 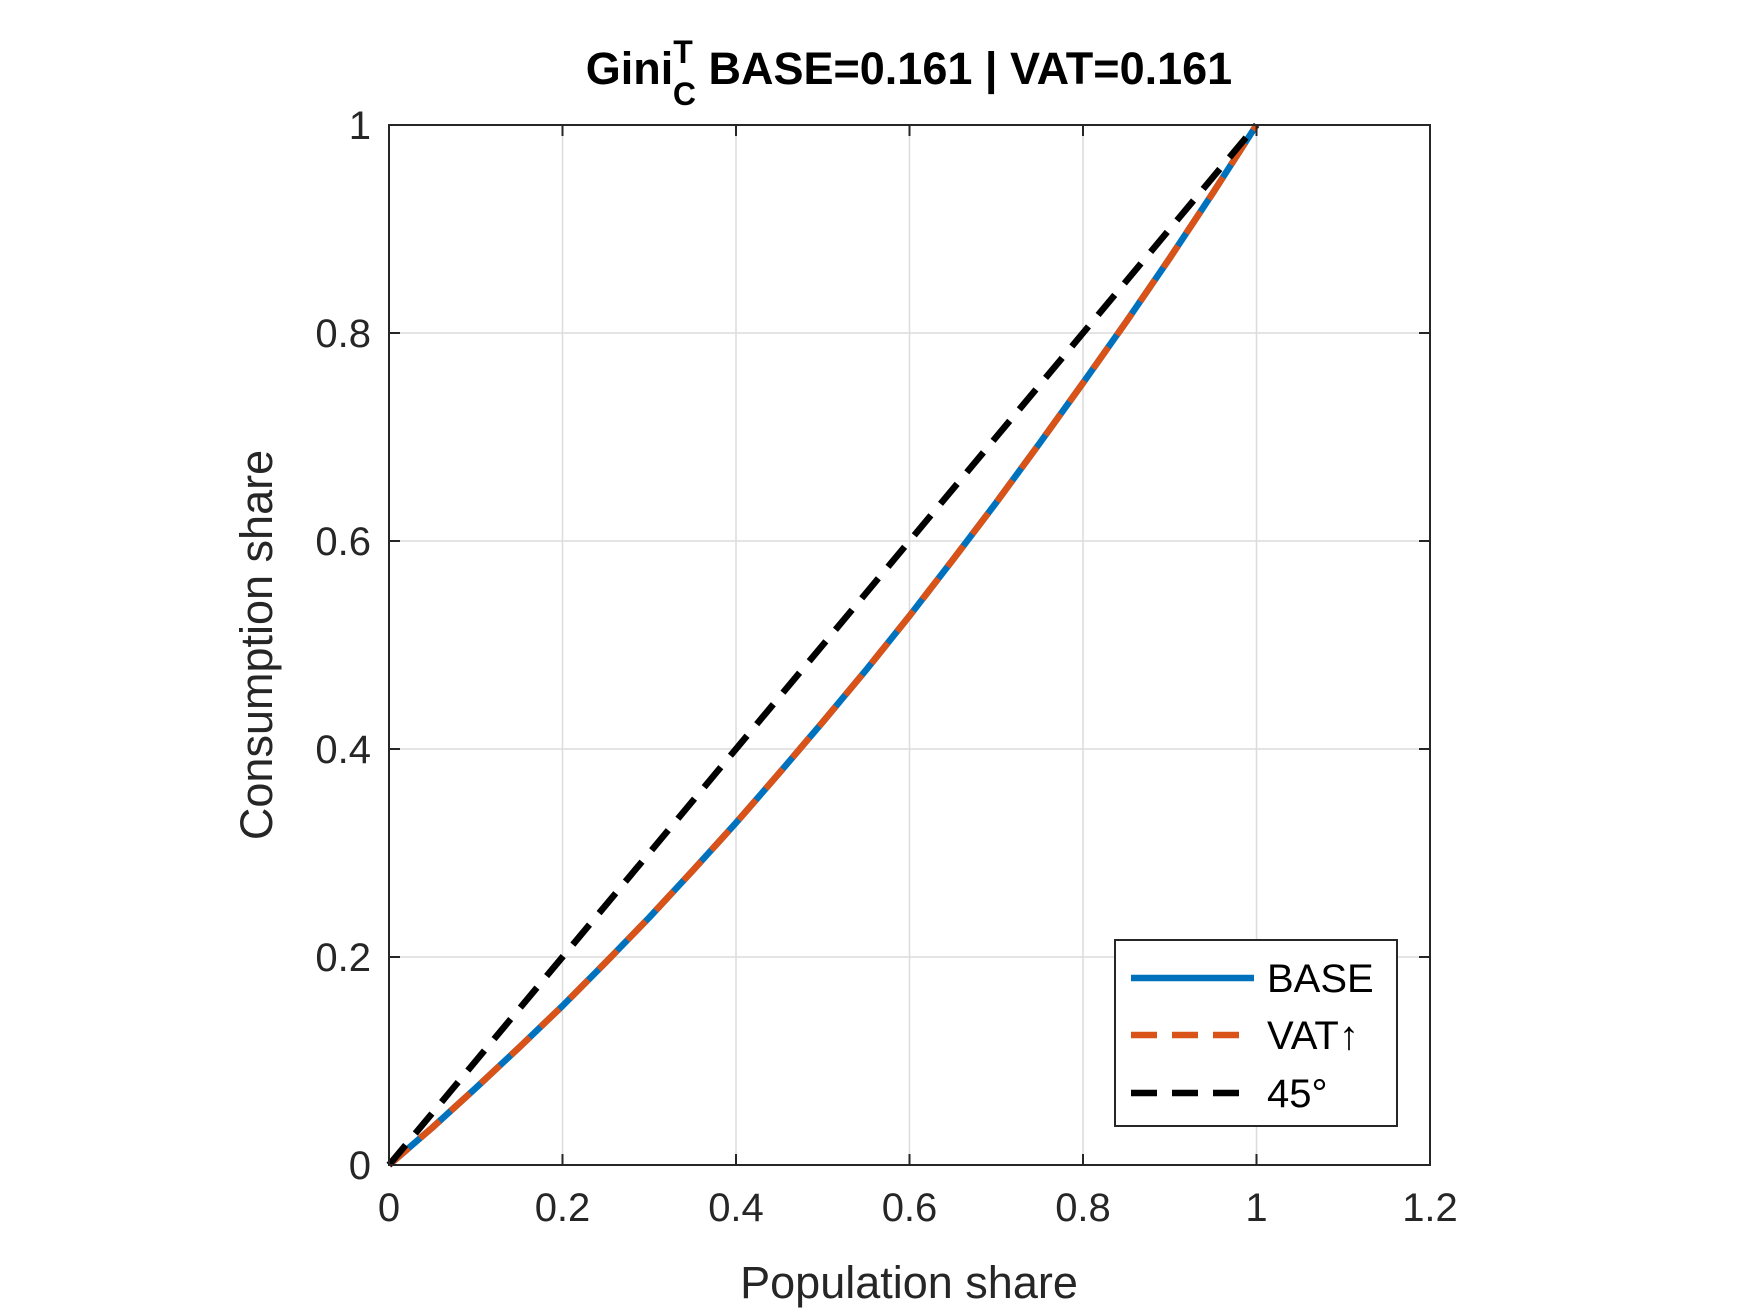 What do you see at coordinates (343, 958) in the screenshot?
I see `y-tick-label: 0.2` at bounding box center [343, 958].